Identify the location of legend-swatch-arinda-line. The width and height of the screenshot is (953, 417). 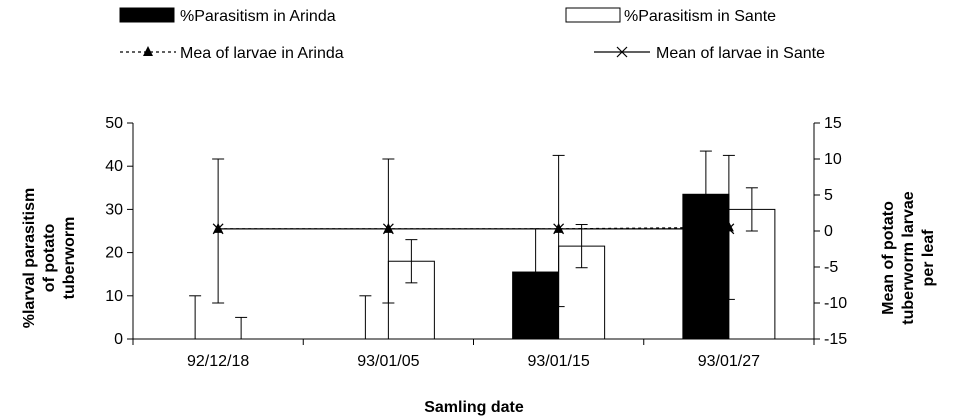
(148, 51).